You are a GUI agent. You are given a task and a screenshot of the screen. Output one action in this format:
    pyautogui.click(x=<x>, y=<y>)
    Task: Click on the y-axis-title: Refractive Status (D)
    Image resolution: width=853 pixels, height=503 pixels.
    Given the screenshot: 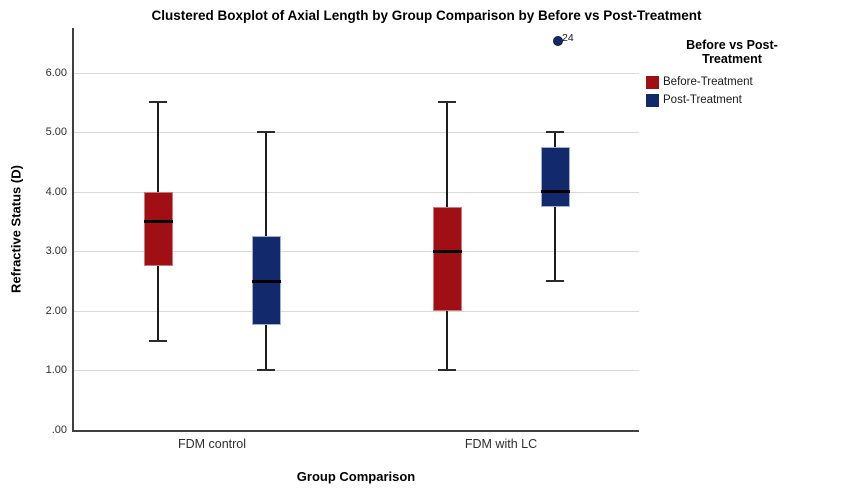 What is the action you would take?
    pyautogui.click(x=16, y=229)
    